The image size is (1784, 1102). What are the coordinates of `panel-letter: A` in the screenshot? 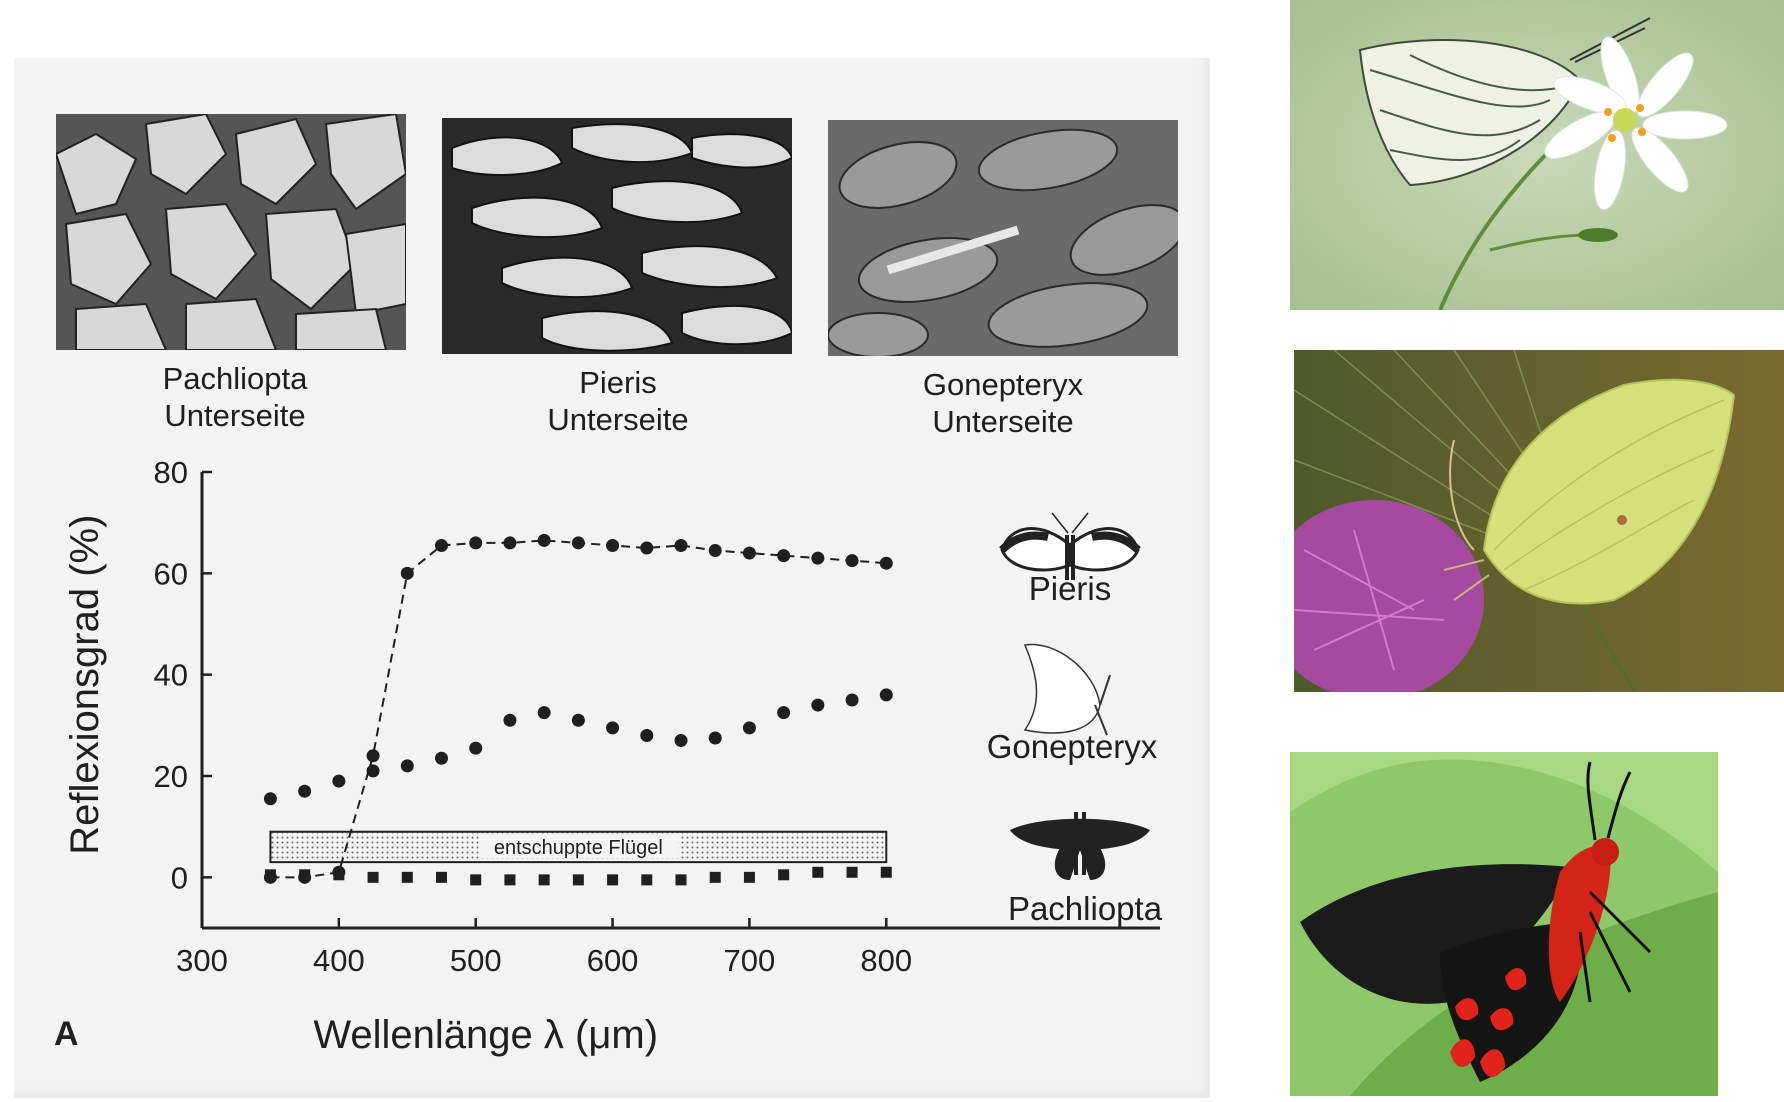 It's located at (66, 1034).